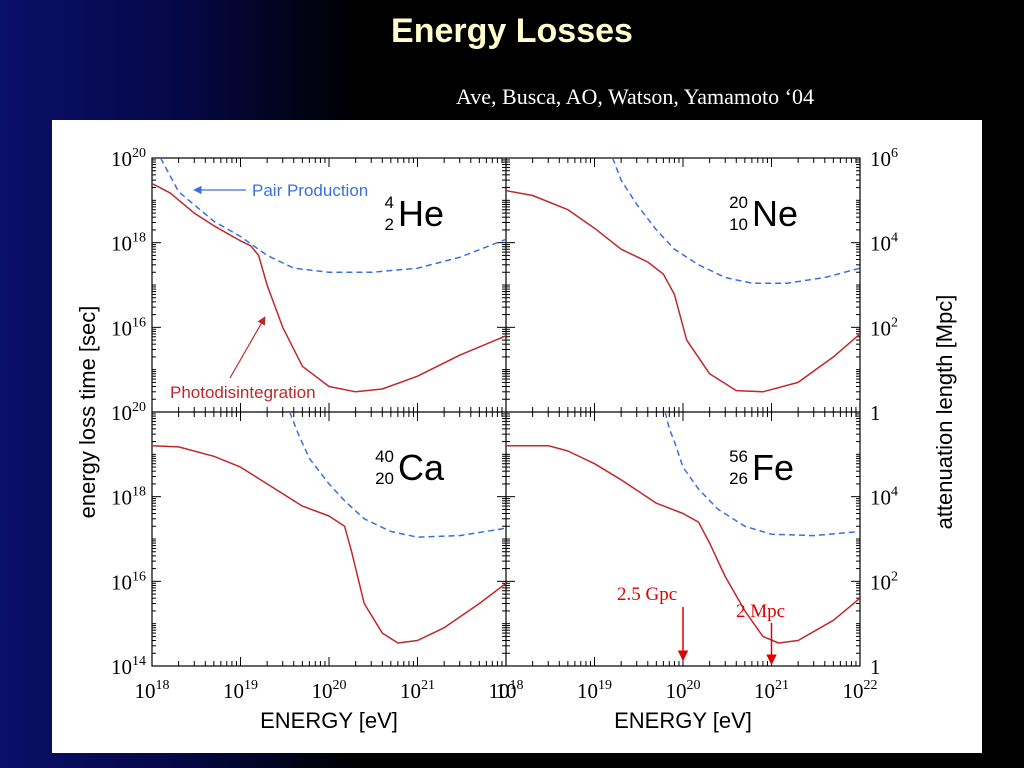 The width and height of the screenshot is (1024, 768). What do you see at coordinates (944, 412) in the screenshot?
I see `y-axis-label-right: attenuation length [Mpc]` at bounding box center [944, 412].